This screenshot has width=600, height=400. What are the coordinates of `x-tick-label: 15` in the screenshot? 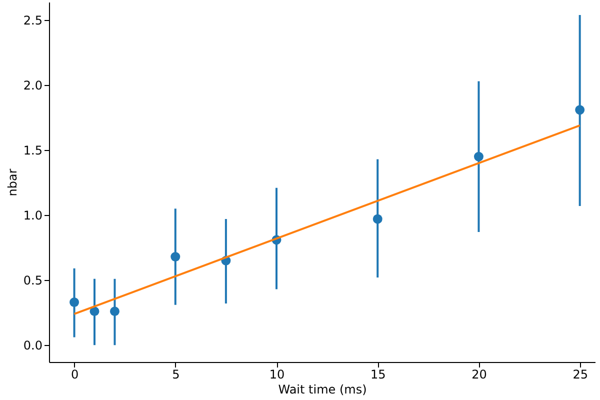 It's located at (378, 375).